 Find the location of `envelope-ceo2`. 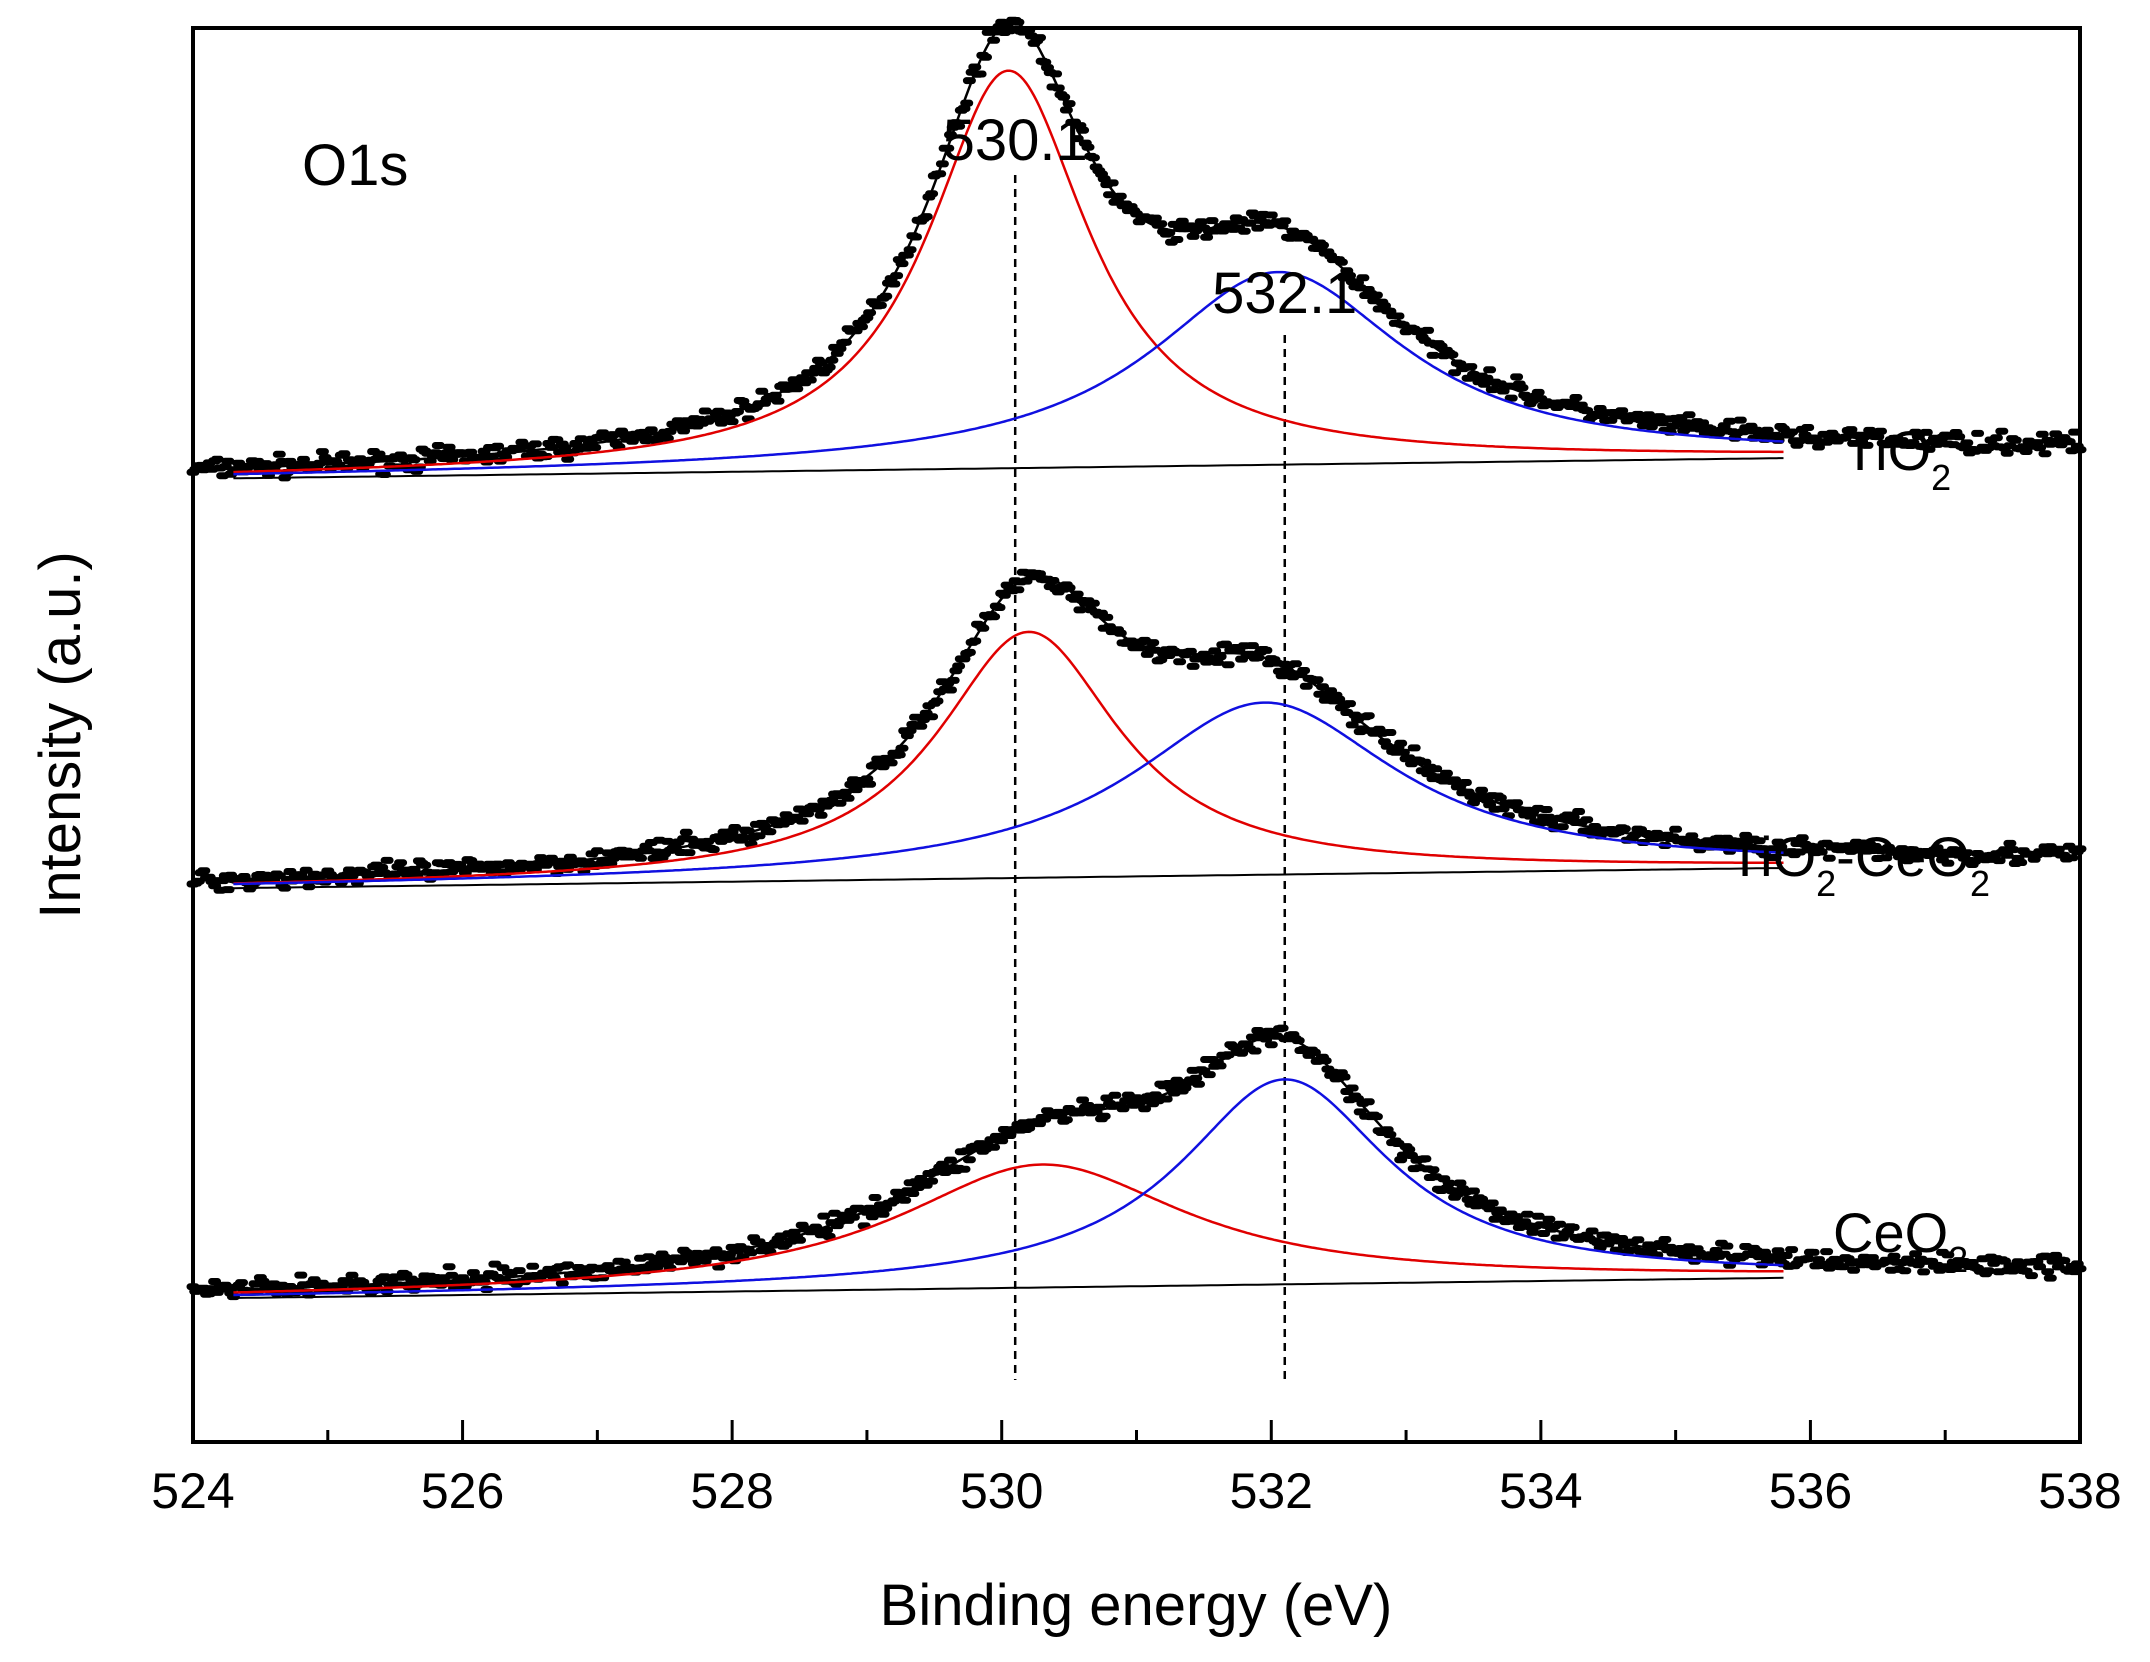

envelope-ceo2 is located at coordinates (1008, 1163).